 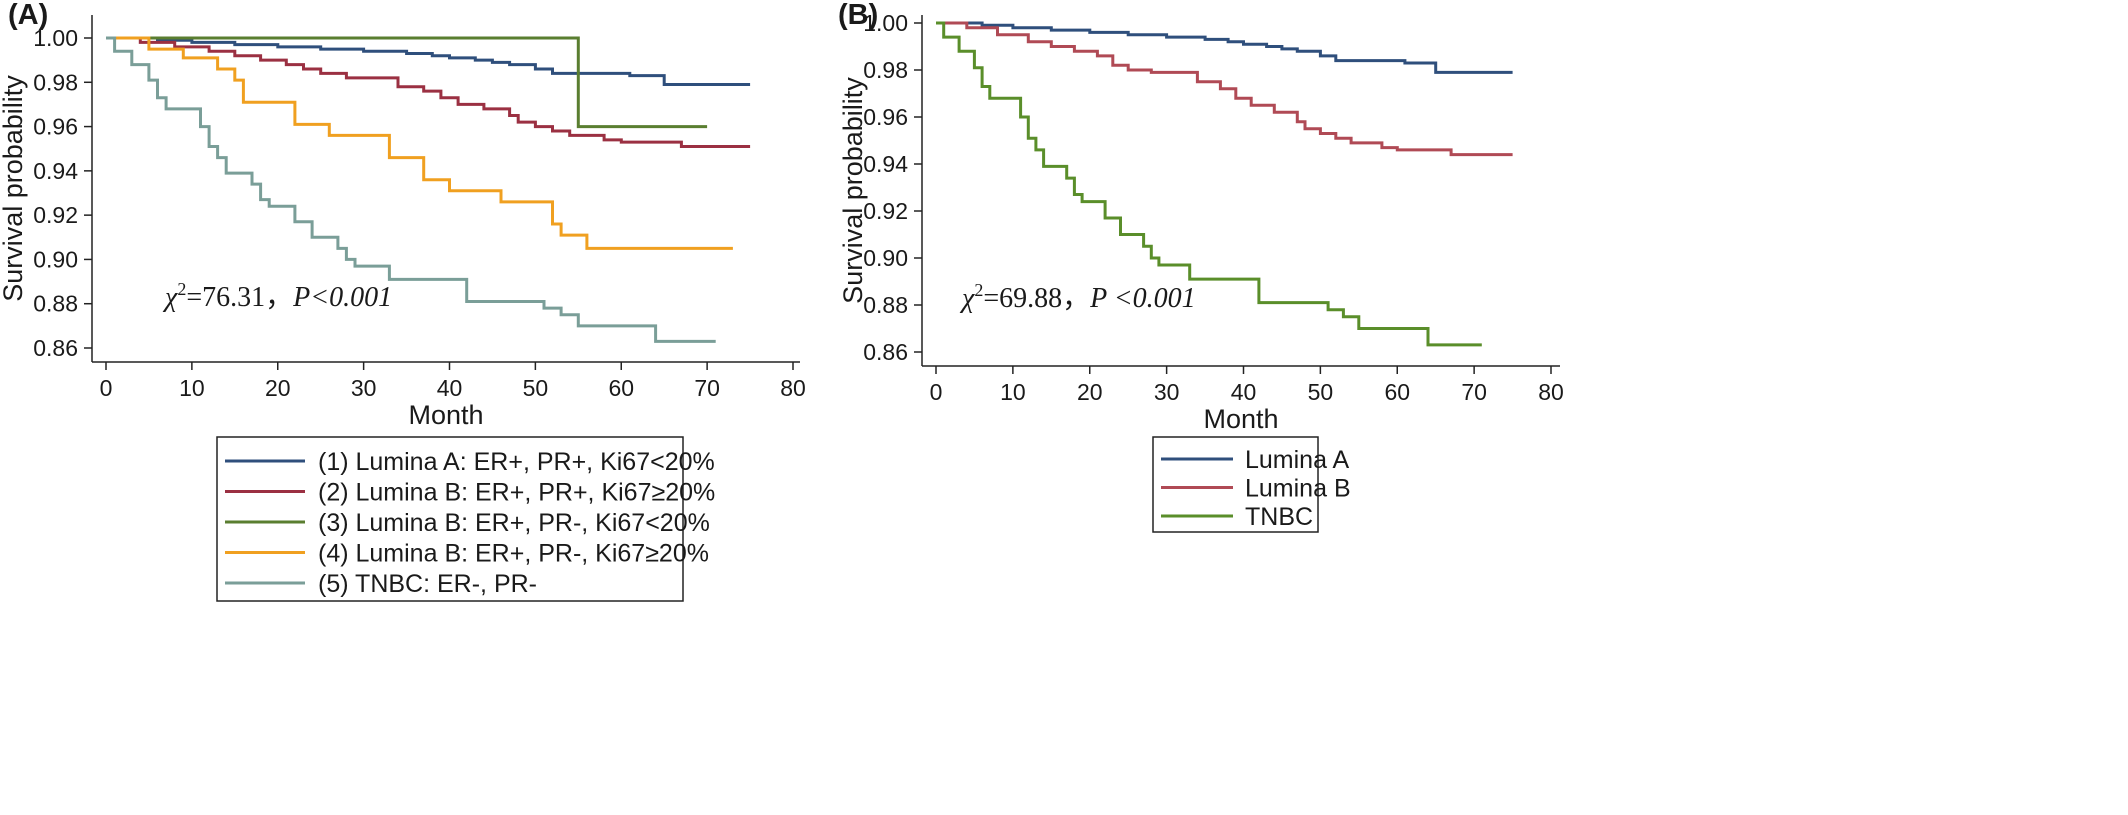 I want to click on legend-box, so click(x=450, y=519).